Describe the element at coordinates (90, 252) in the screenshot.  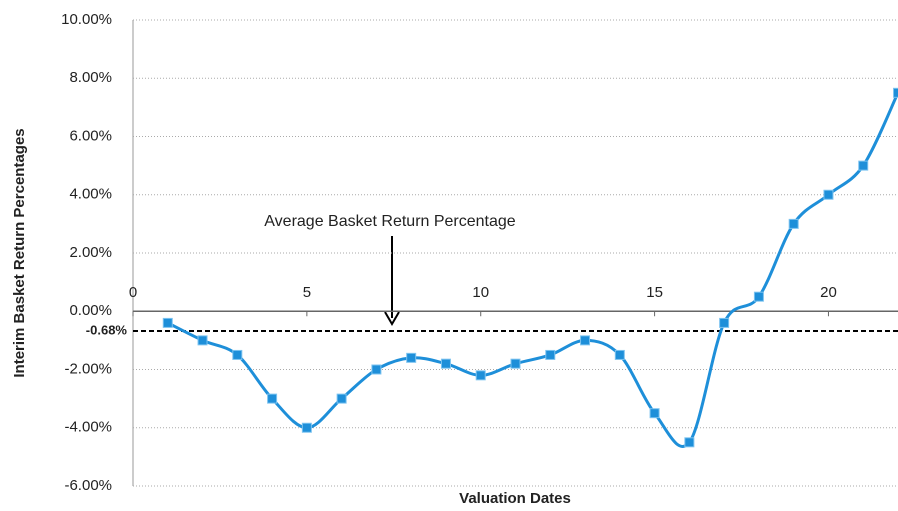
I see `y-tick-label: 2.00%` at that location.